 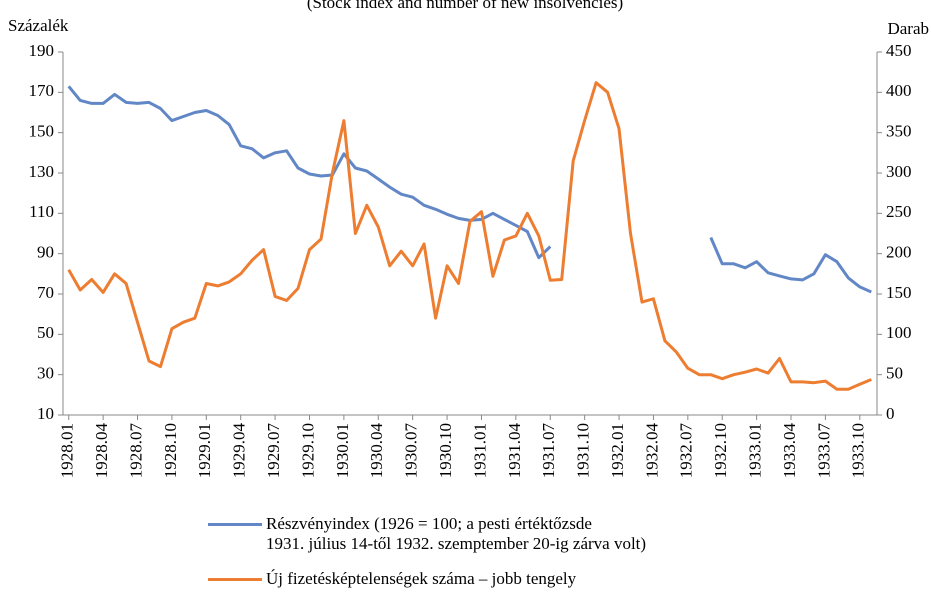 I want to click on y-tick-label: 50, so click(x=45, y=332).